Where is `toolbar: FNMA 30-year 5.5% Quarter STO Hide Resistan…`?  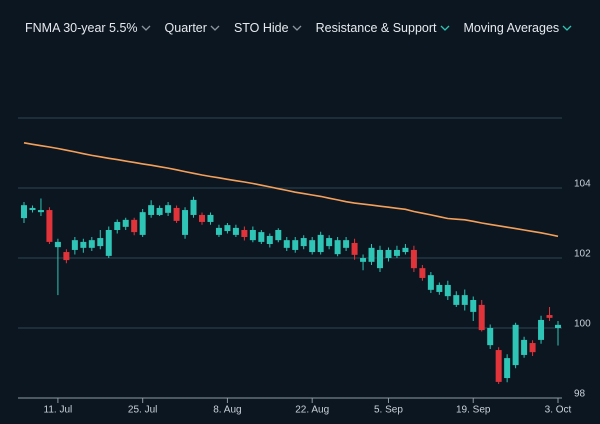 toolbar: FNMA 30-year 5.5% Quarter STO Hide Resistan… is located at coordinates (300, 28).